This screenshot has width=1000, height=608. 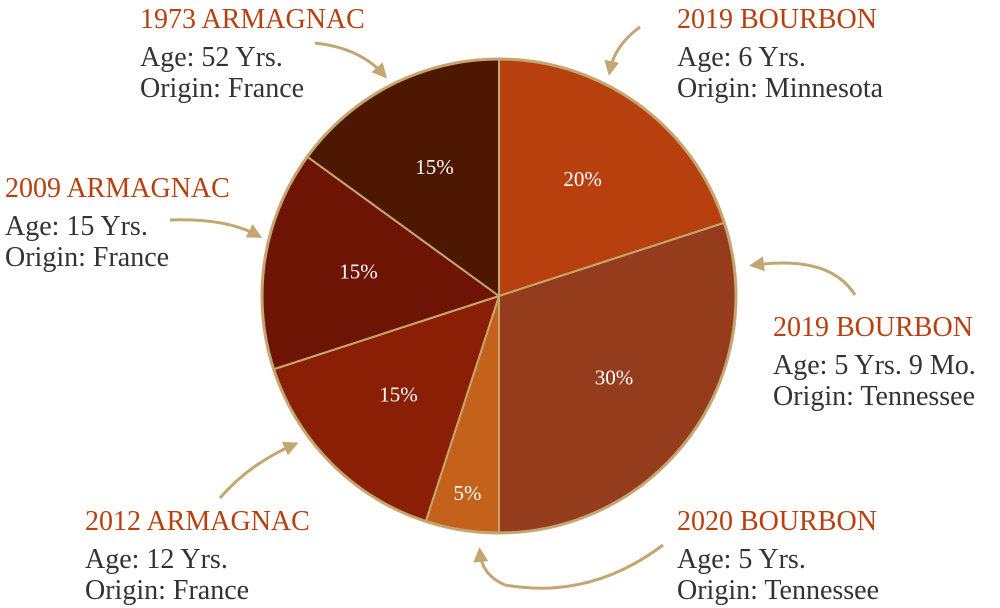 I want to click on age-label: Age: 12 Yrs., so click(x=156, y=559).